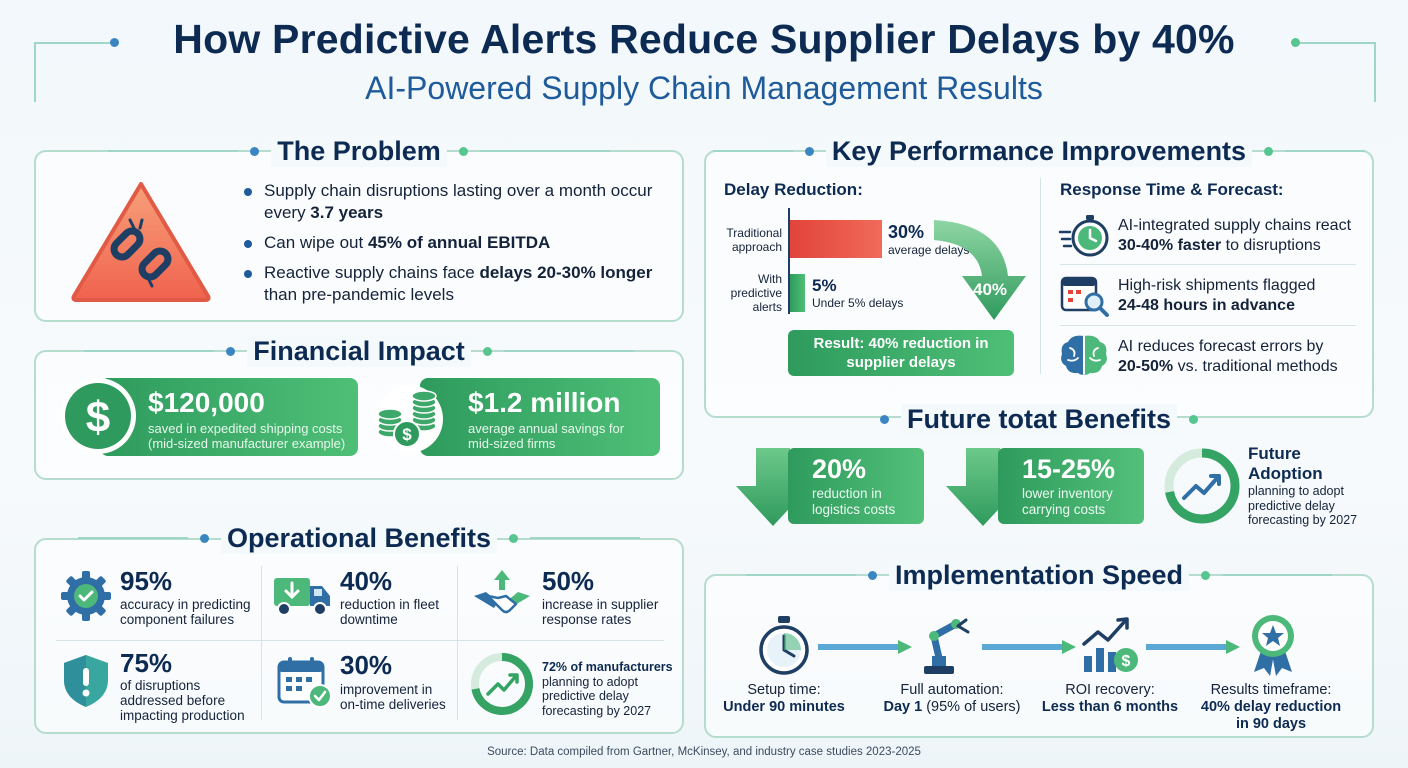 The width and height of the screenshot is (1408, 768). Describe the element at coordinates (789, 261) in the screenshot. I see `delay-axis` at that location.